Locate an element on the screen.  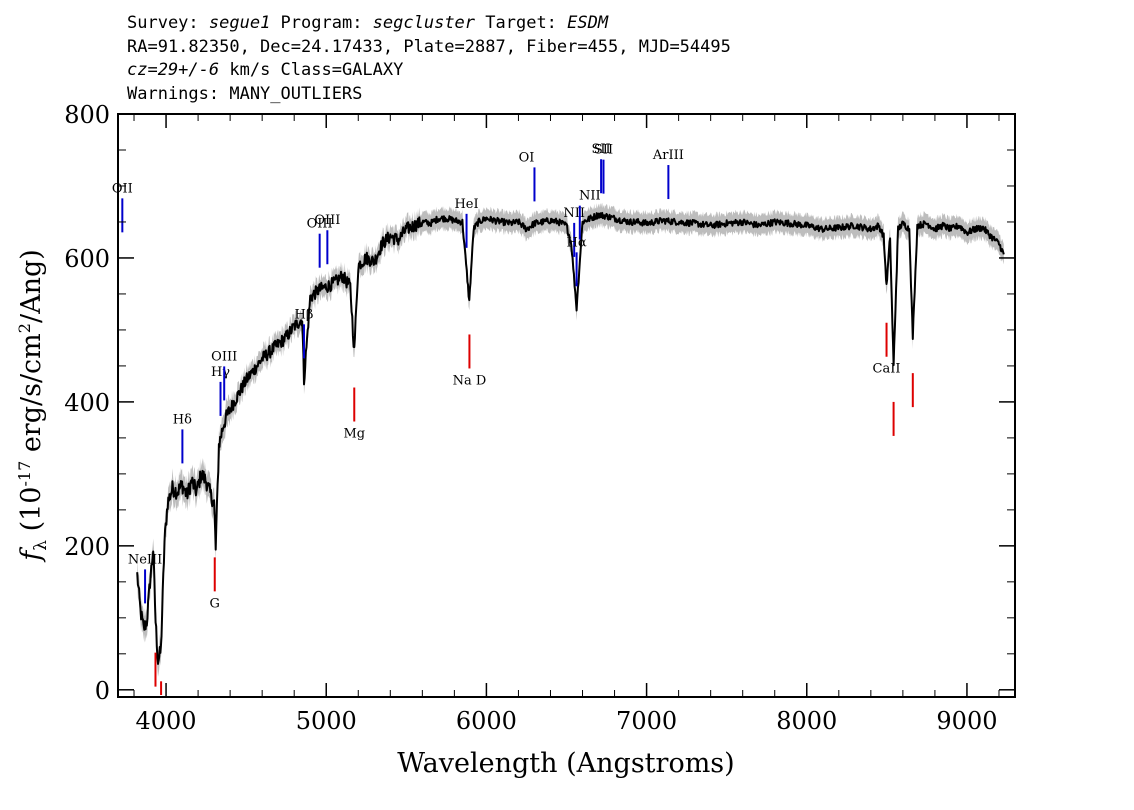
x-tick-label: 6000 is located at coordinates (486, 721).